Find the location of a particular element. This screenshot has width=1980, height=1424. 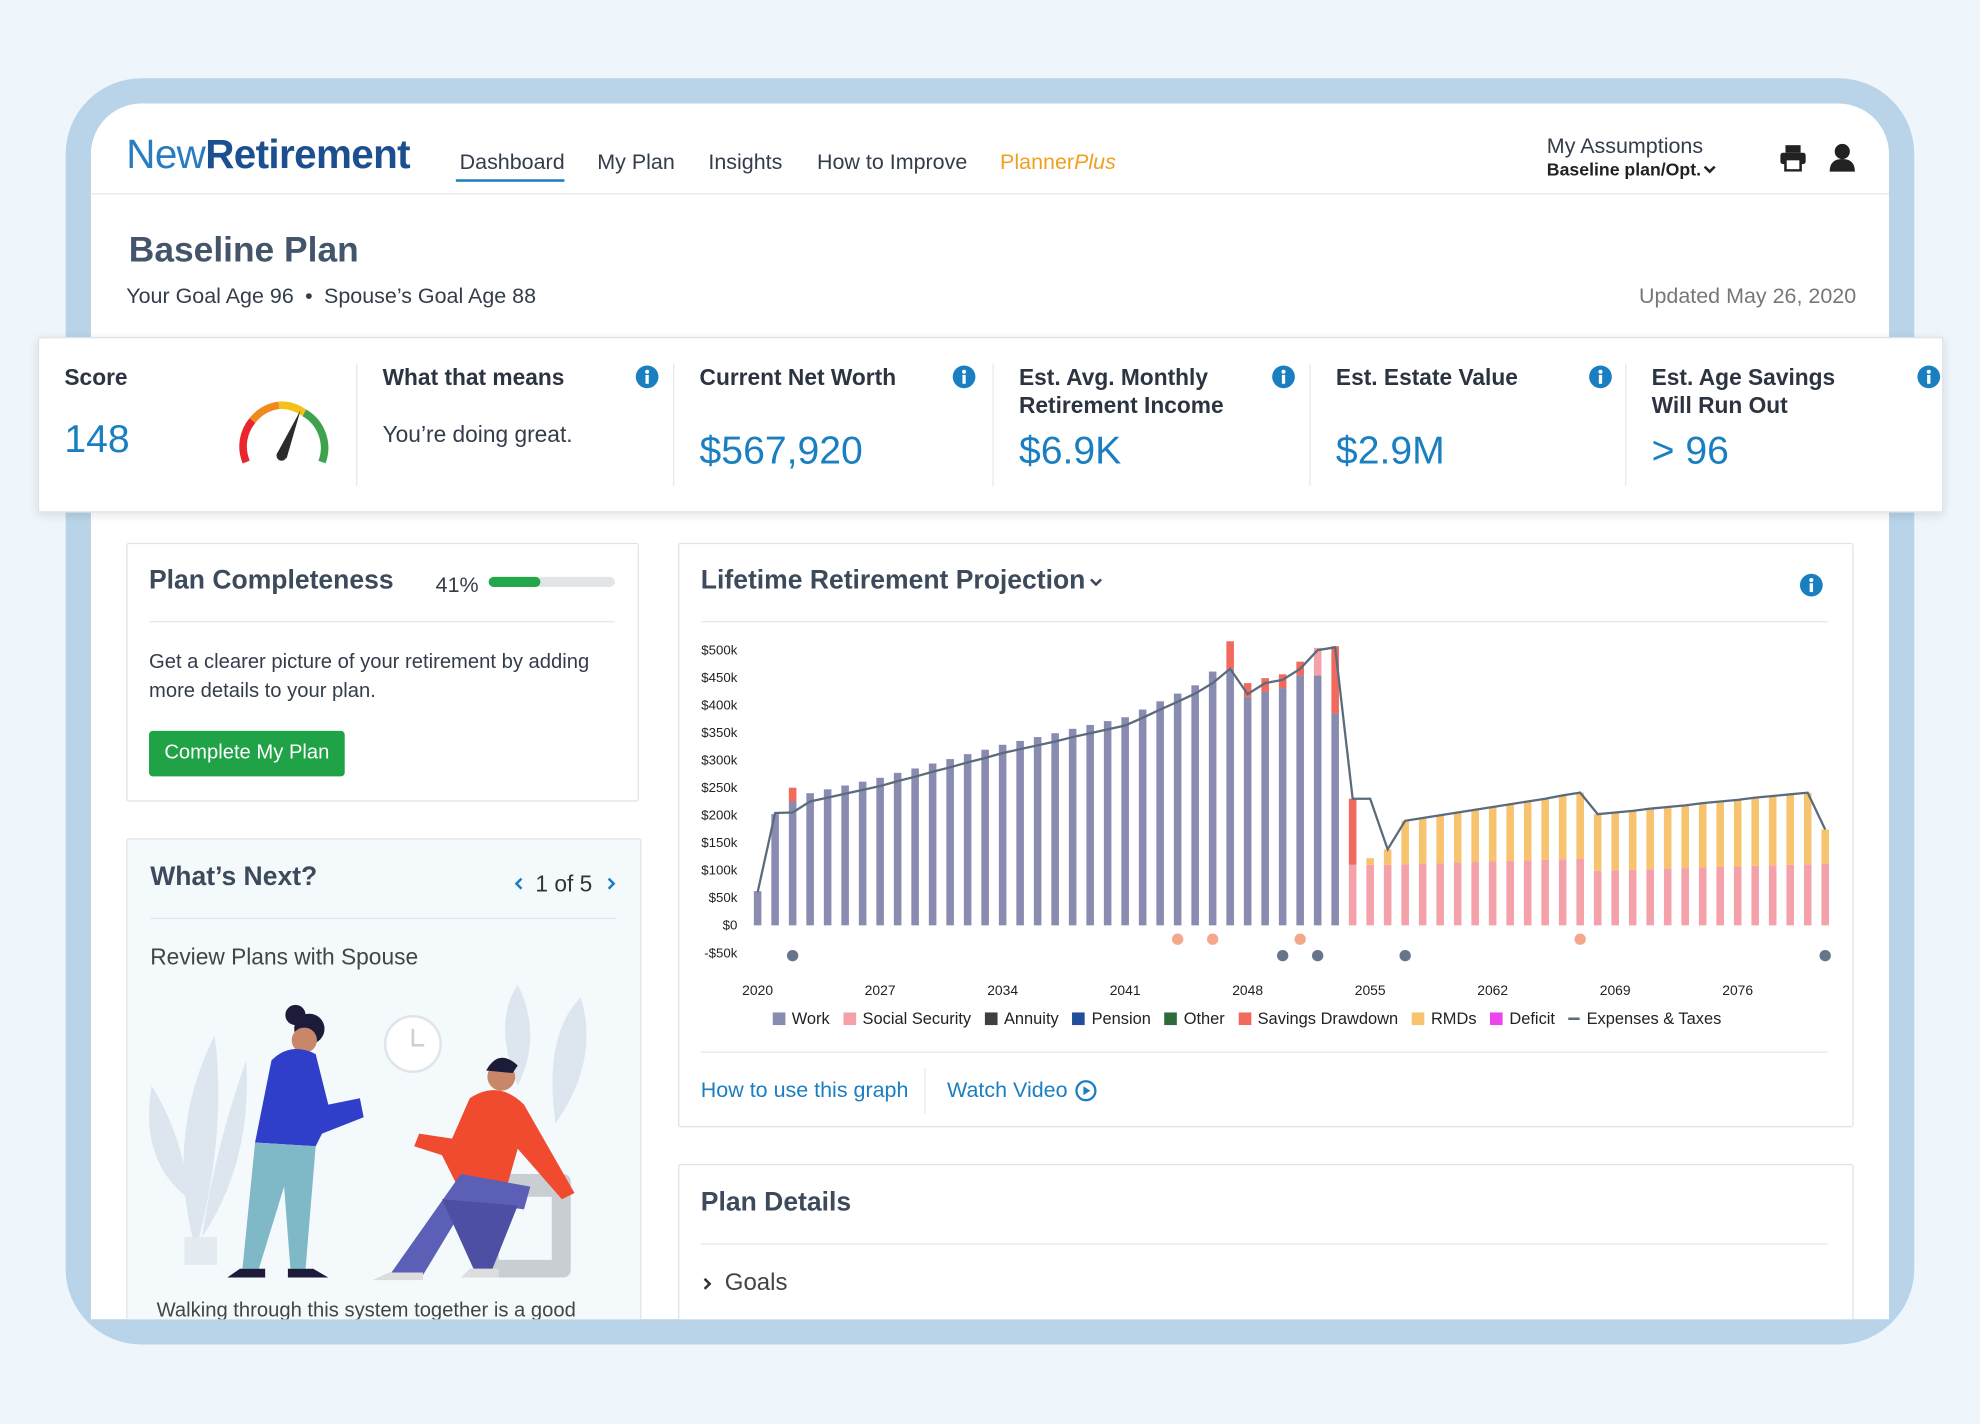

legend-item: Annuity is located at coordinates (1022, 1018).